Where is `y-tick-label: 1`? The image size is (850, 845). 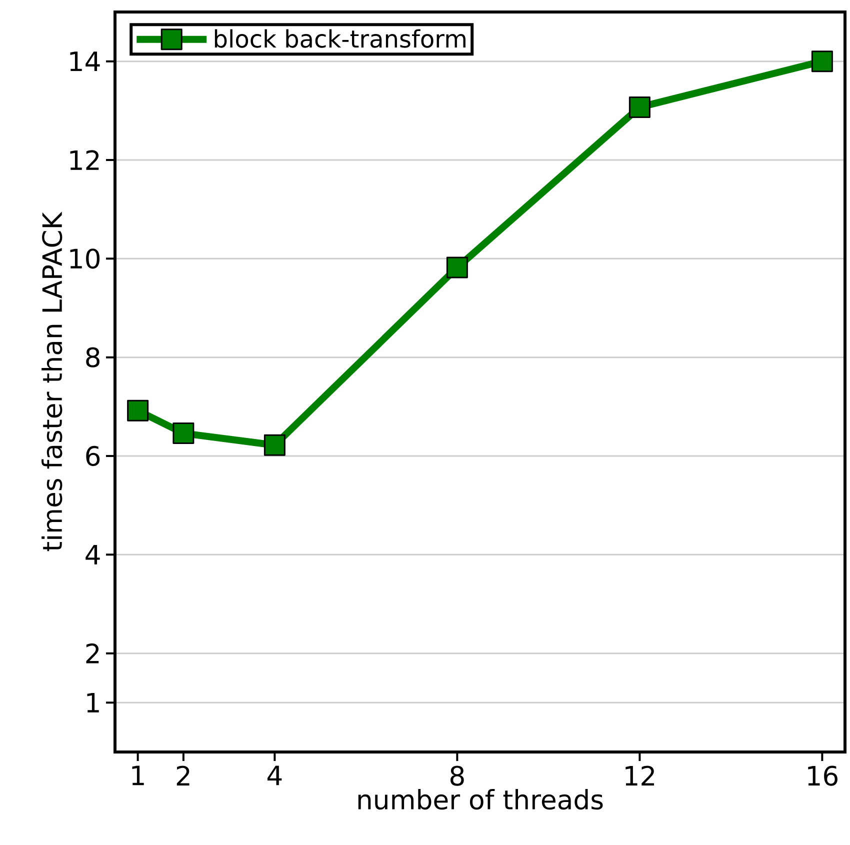
y-tick-label: 1 is located at coordinates (93, 702).